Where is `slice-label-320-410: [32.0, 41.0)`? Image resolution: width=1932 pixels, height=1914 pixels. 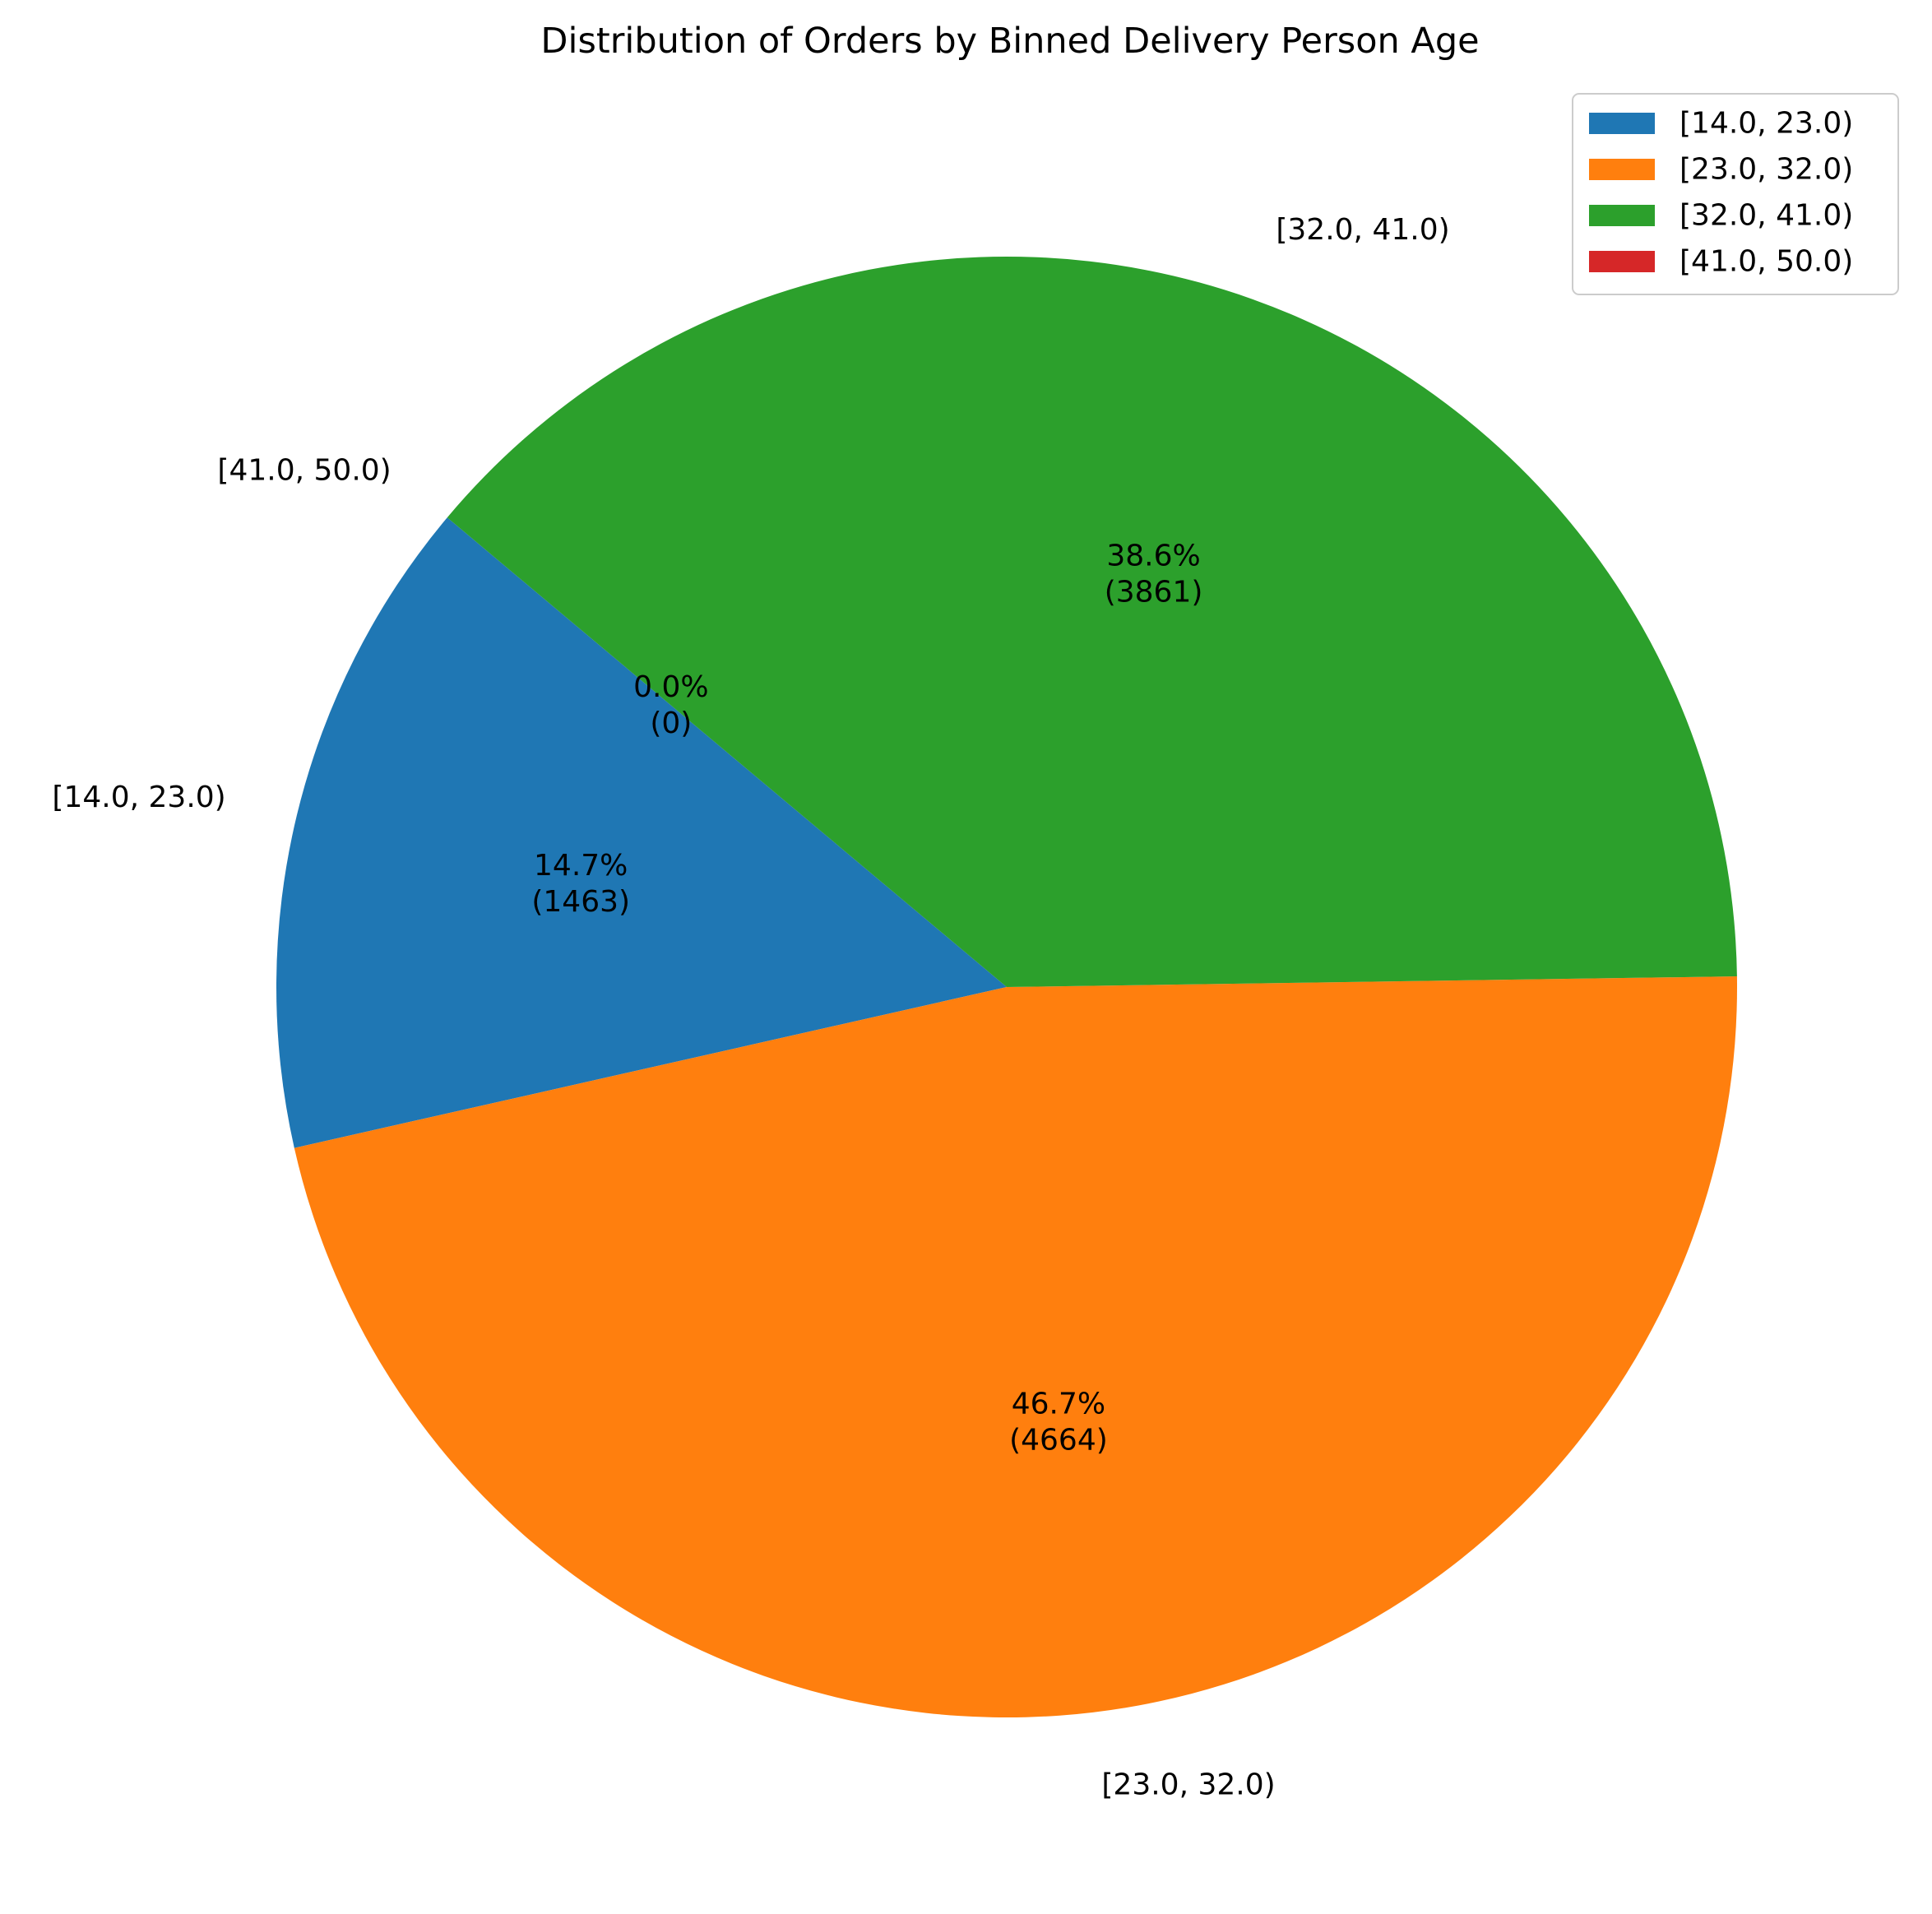 slice-label-320-410: [32.0, 41.0) is located at coordinates (1363, 230).